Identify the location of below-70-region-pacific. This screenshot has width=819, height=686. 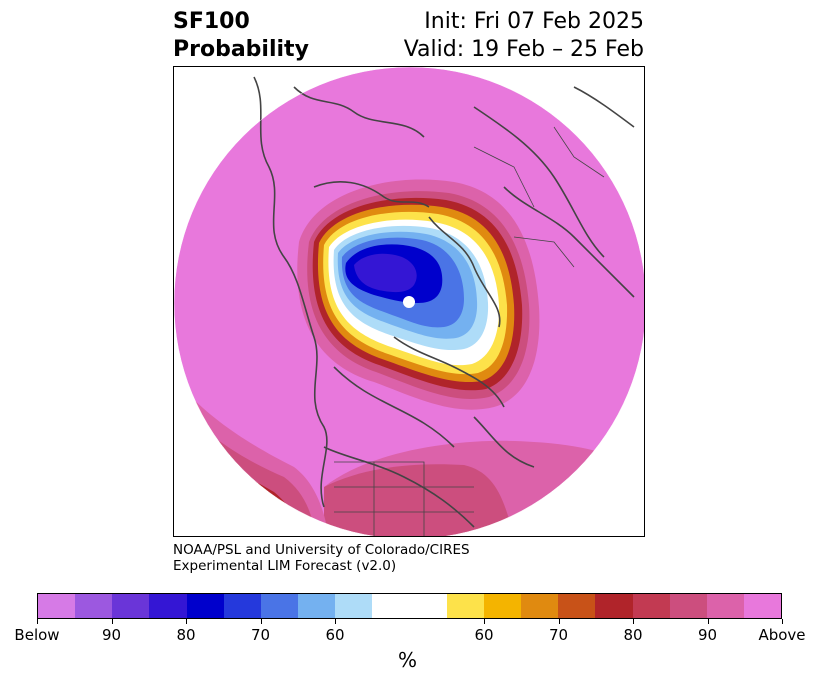
(211, 504).